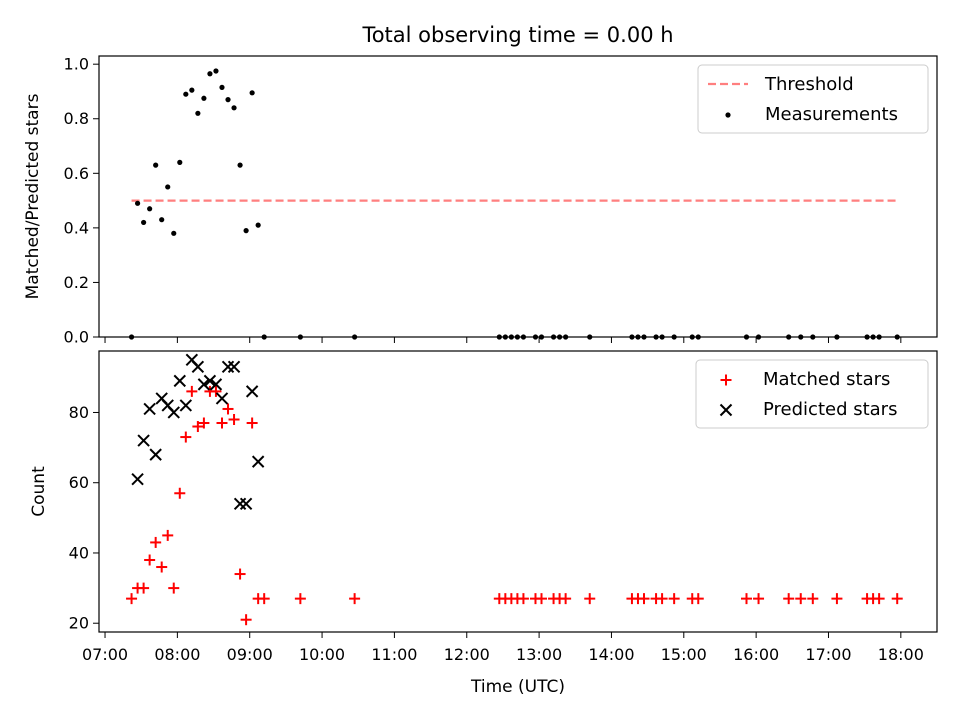  What do you see at coordinates (611, 654) in the screenshot?
I see `time-x-tick-label: 14:00` at bounding box center [611, 654].